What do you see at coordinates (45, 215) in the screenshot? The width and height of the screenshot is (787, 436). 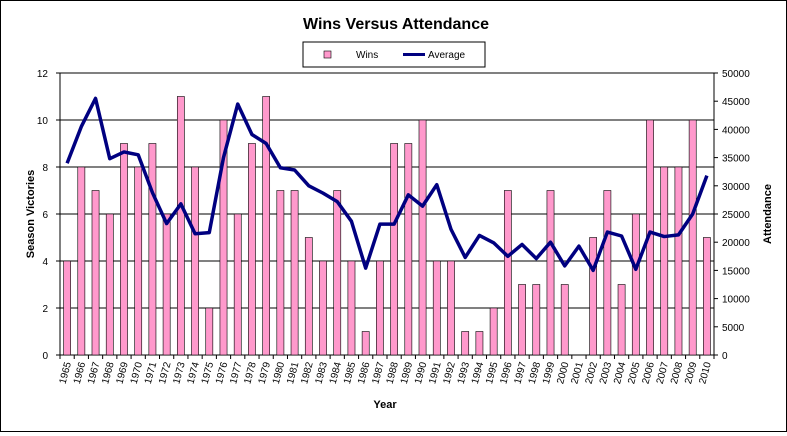 I see `left-axis-tick-label: 6` at bounding box center [45, 215].